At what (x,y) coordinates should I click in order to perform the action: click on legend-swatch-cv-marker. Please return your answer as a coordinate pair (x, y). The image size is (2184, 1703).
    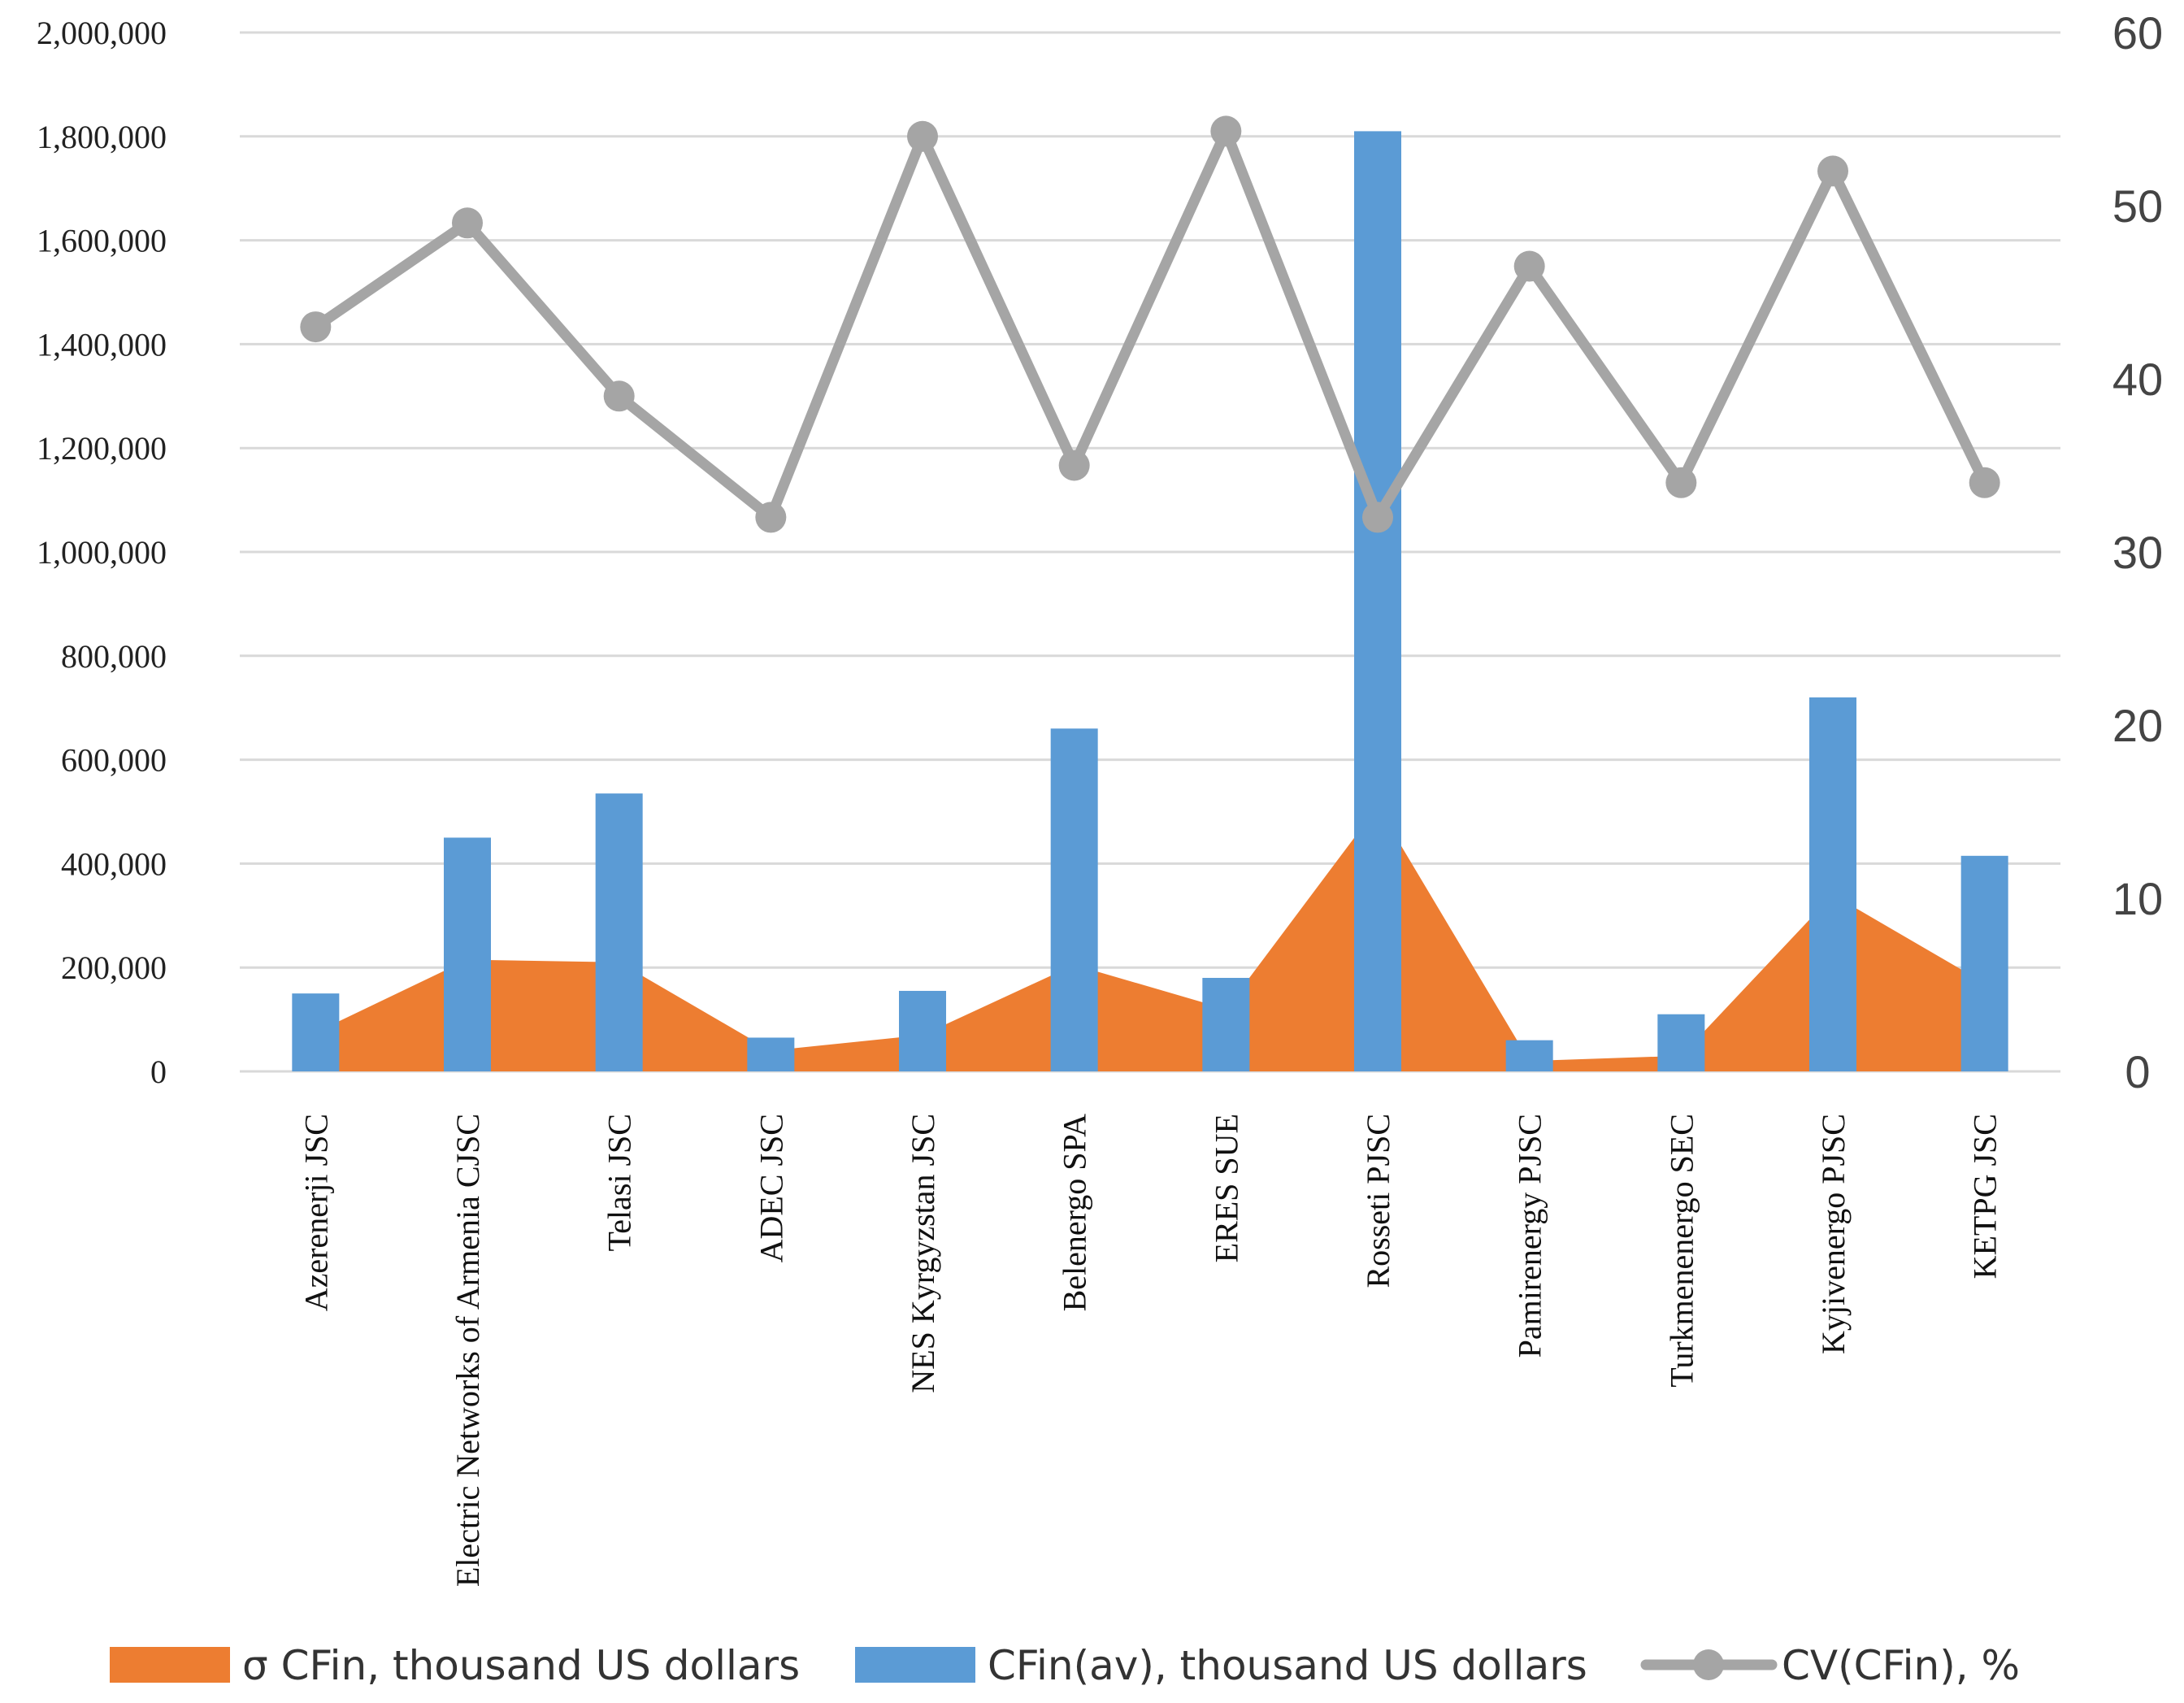
    Looking at the image, I should click on (1708, 1665).